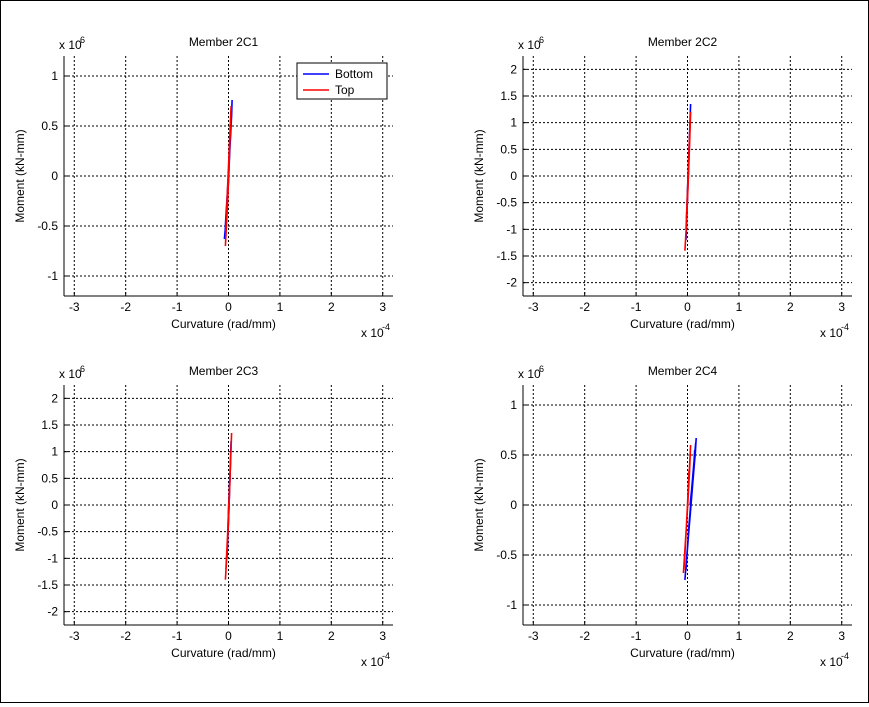  I want to click on legend-label-top: Top, so click(345, 90).